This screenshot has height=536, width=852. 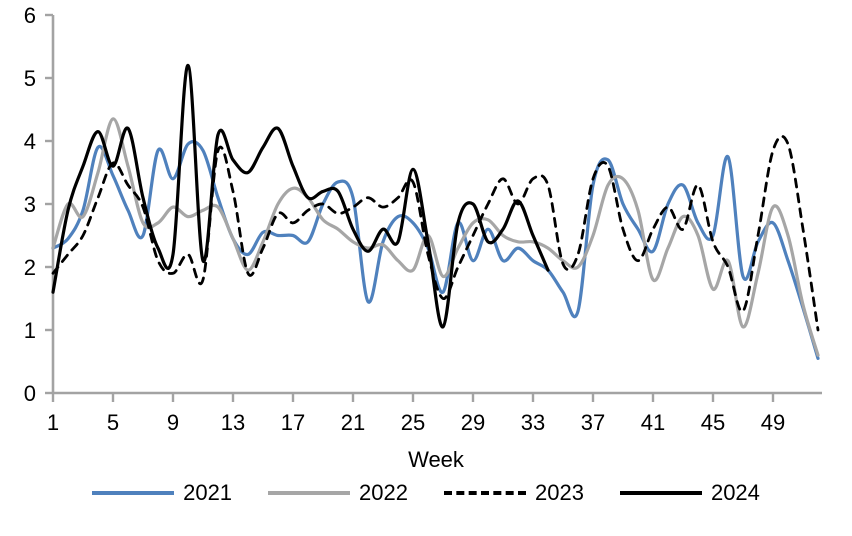 I want to click on y-tick-label: 3, so click(x=30, y=204).